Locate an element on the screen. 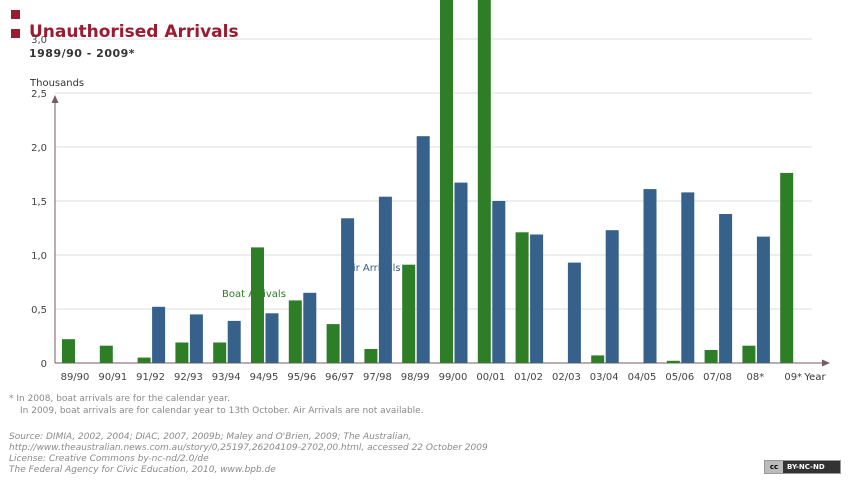 This screenshot has width=850, height=480. y-tick-label: 0 is located at coordinates (44, 364).